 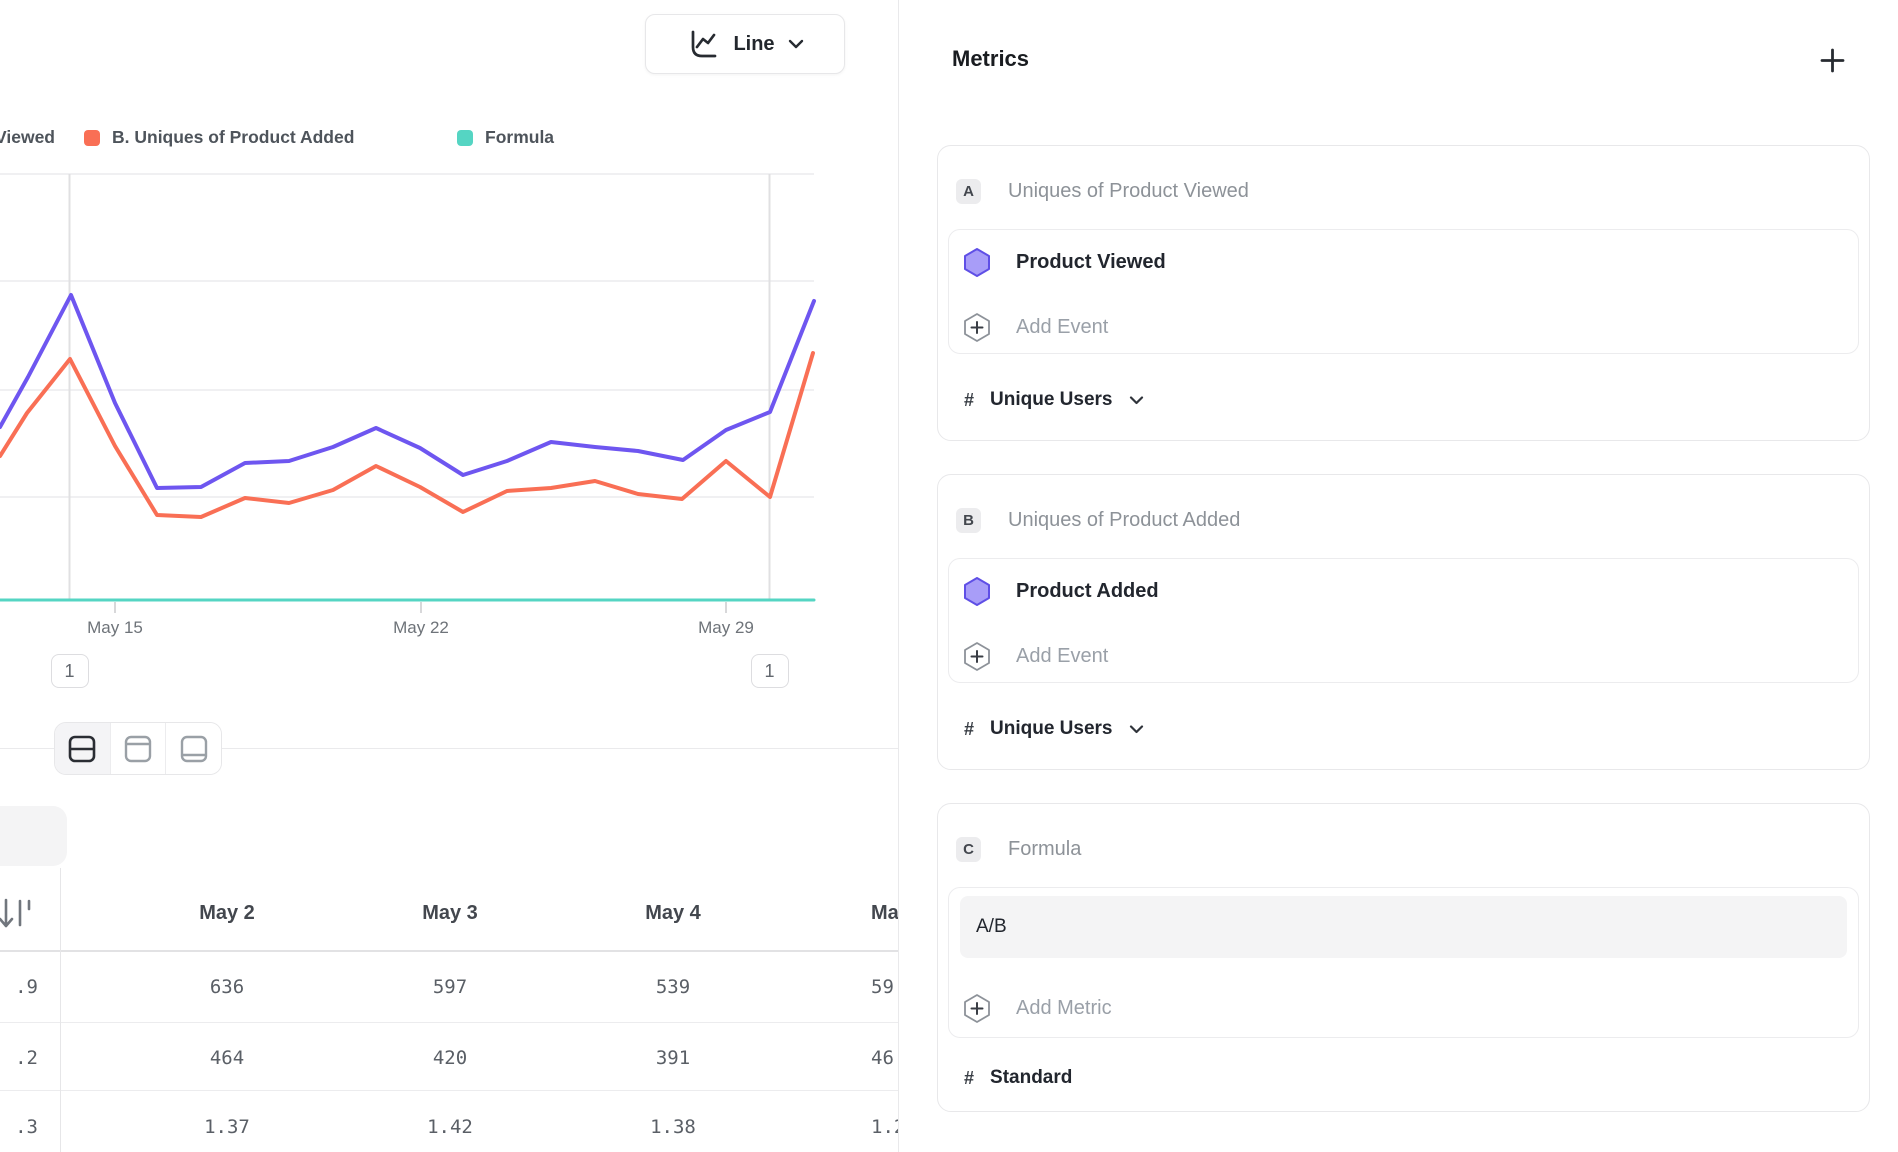 I want to click on table-cell-value: 1.38, so click(x=673, y=1127).